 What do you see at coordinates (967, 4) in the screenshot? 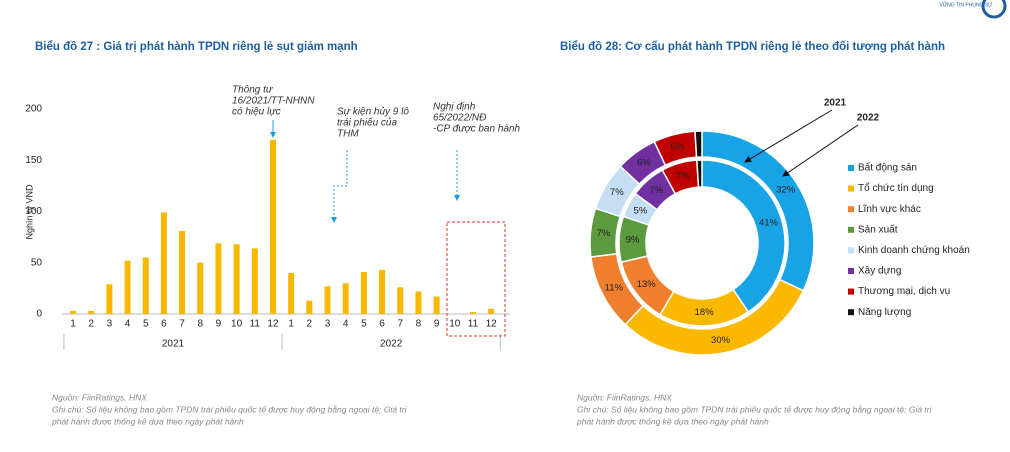
I see `logo-text: VỮNG TIN PHỤNG SỰ` at bounding box center [967, 4].